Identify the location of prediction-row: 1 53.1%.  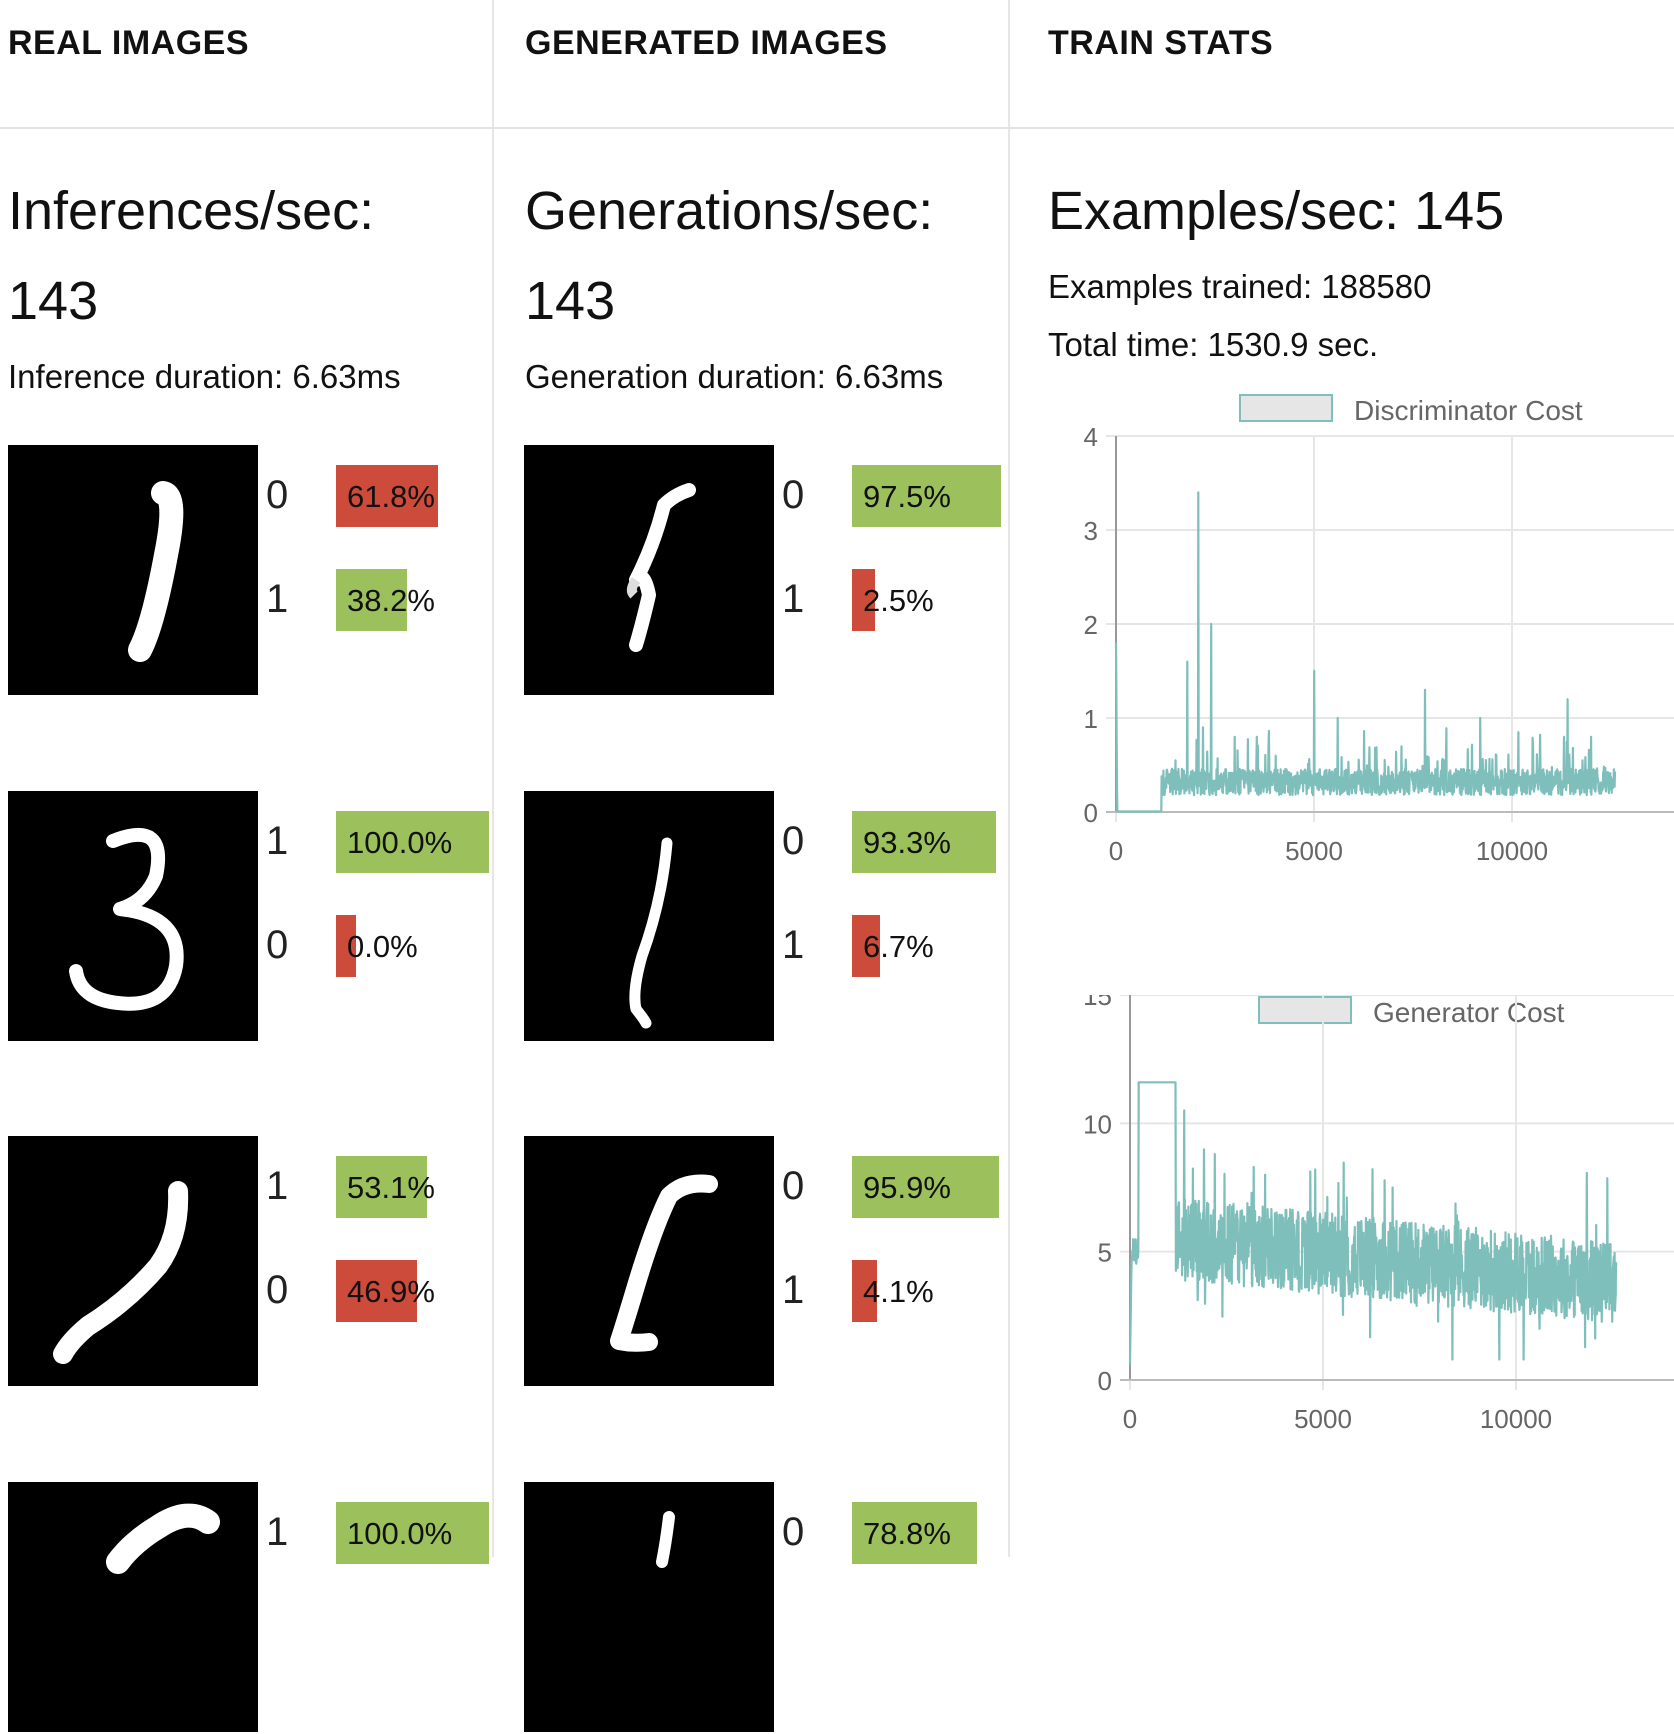
(376, 1187).